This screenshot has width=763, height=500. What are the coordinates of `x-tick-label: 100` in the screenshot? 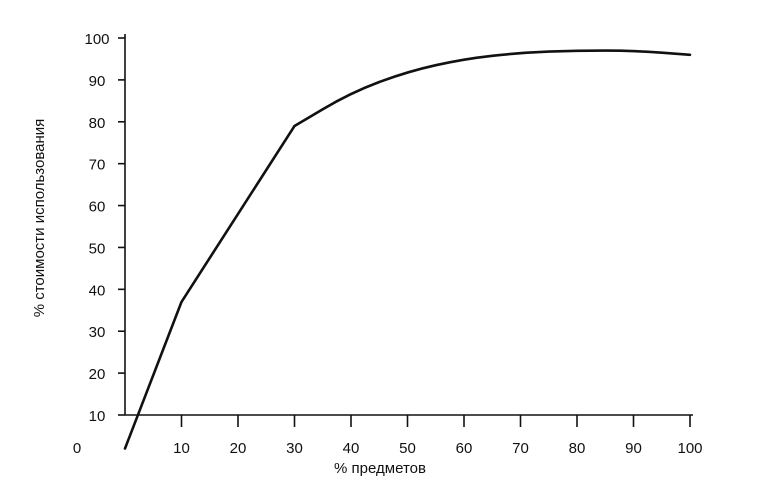 It's located at (689, 448).